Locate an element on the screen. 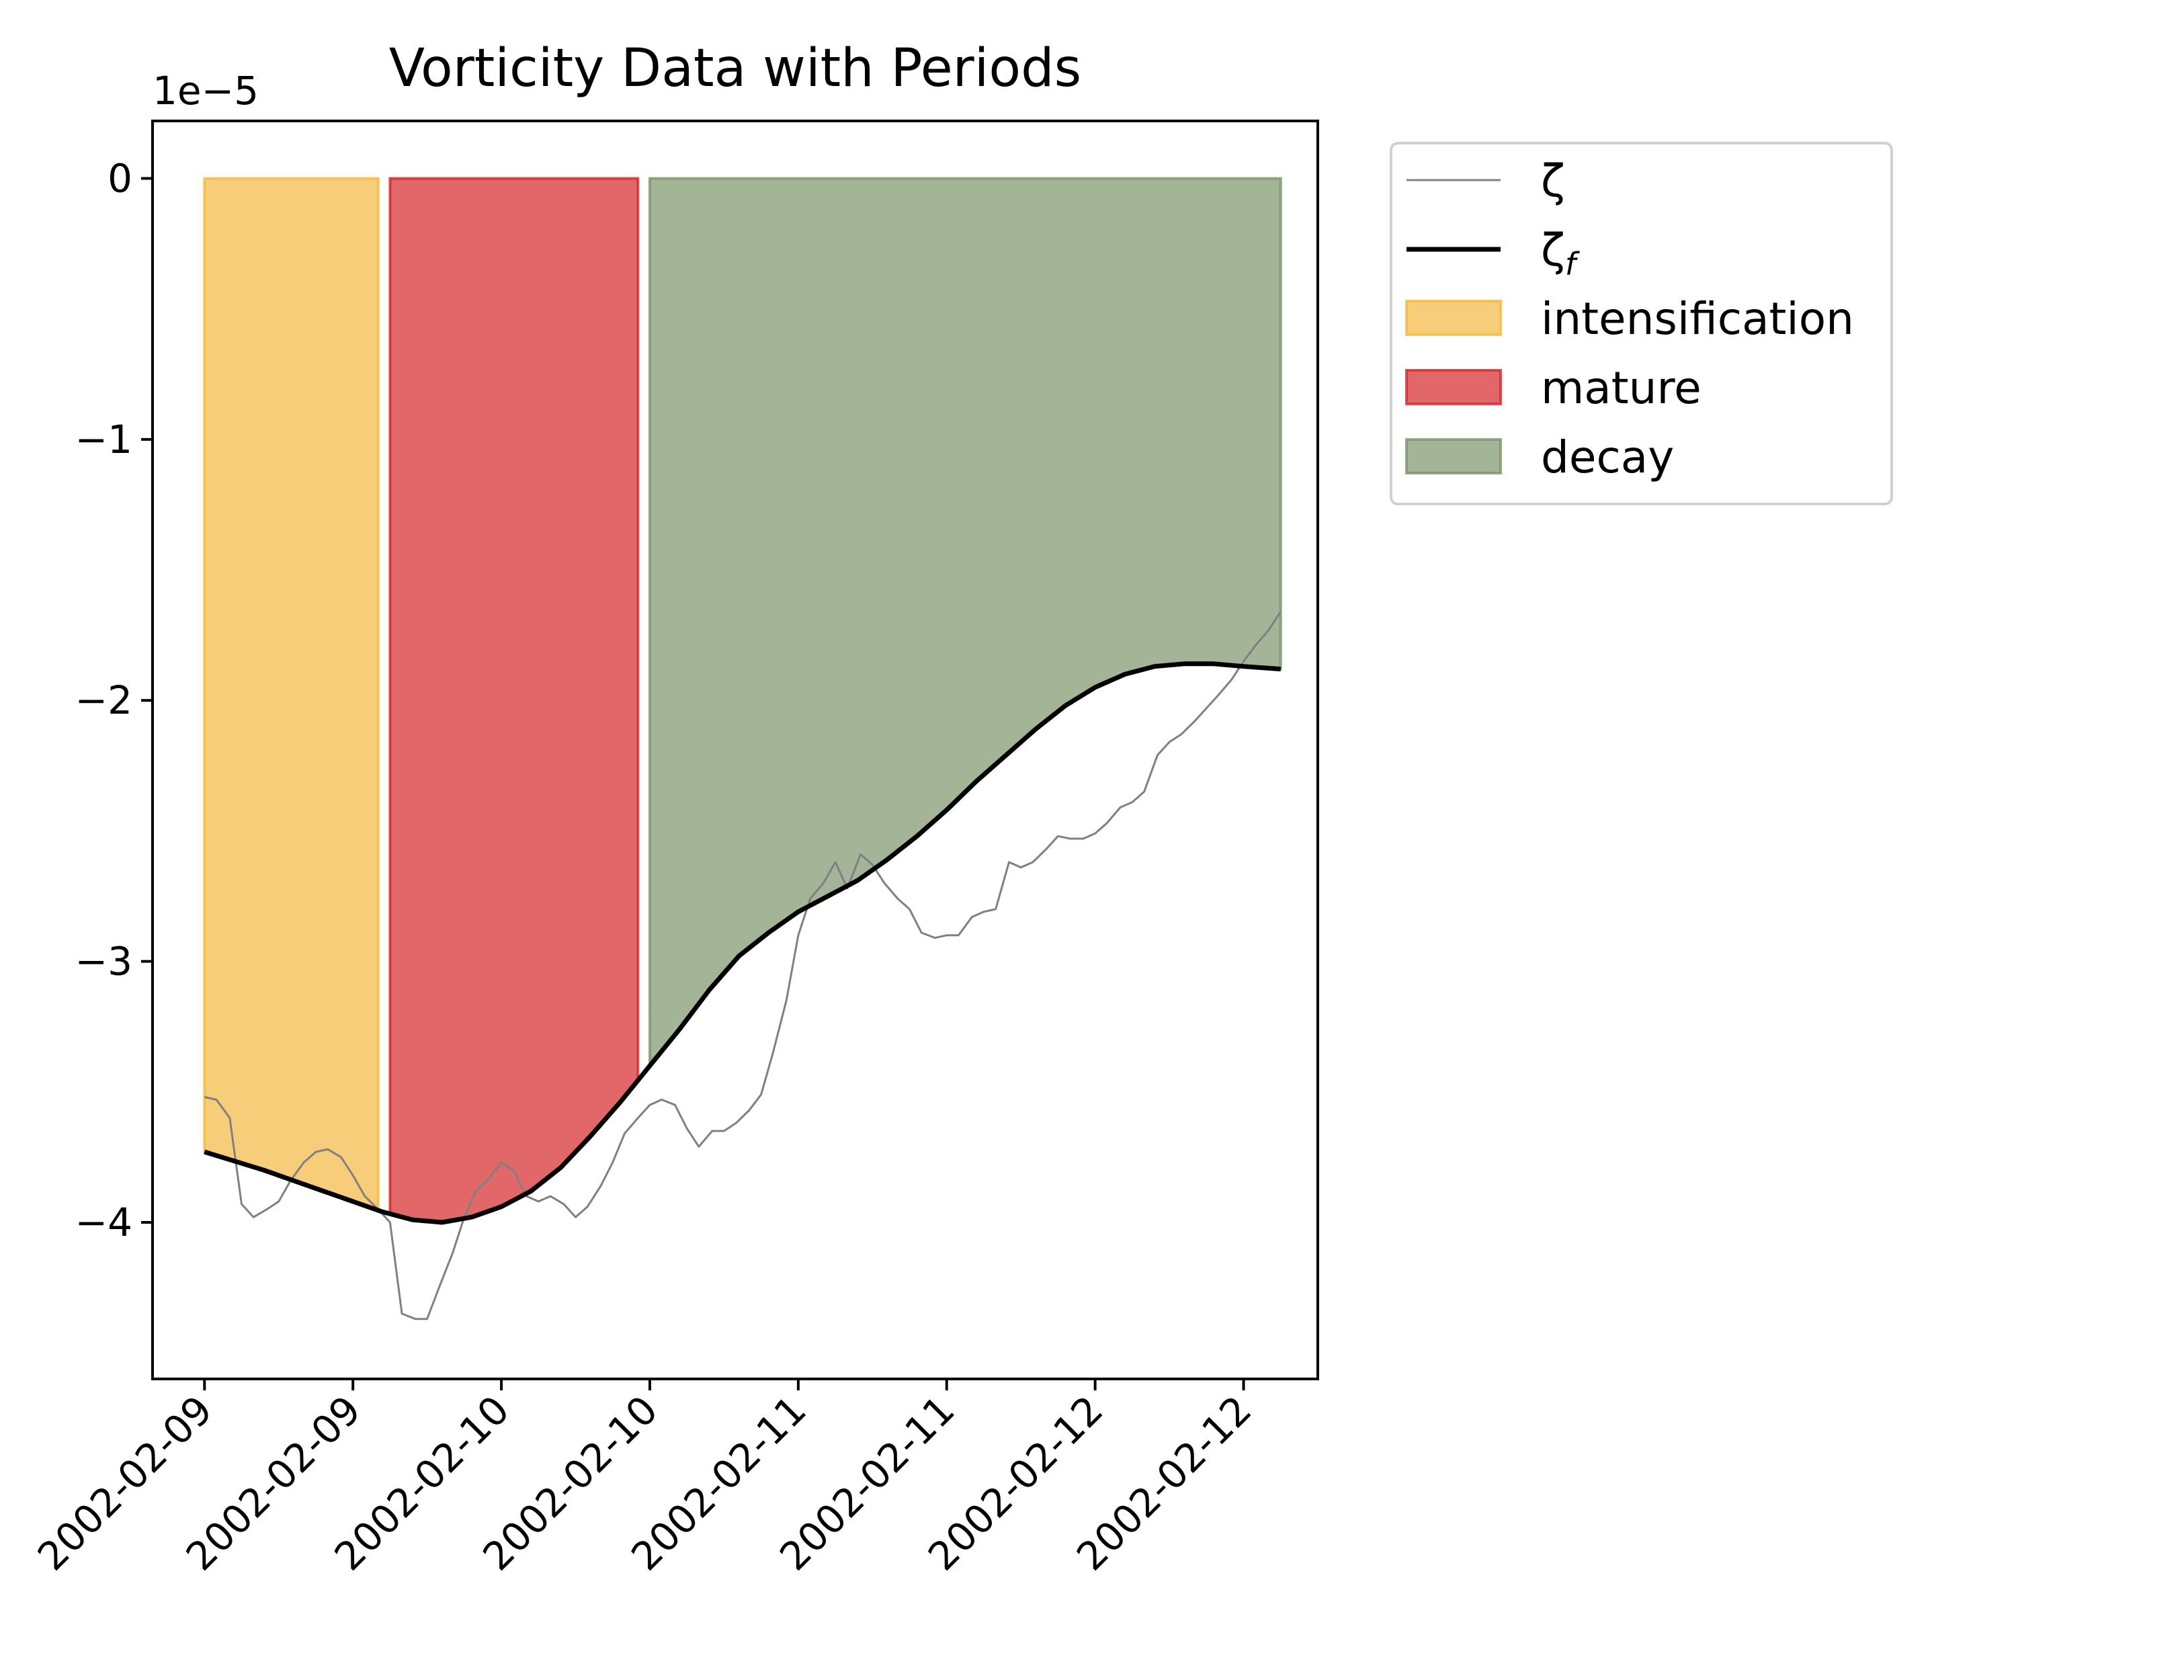 Image resolution: width=2184 pixels, height=1680 pixels. y-tick-label: −4 is located at coordinates (104, 1223).